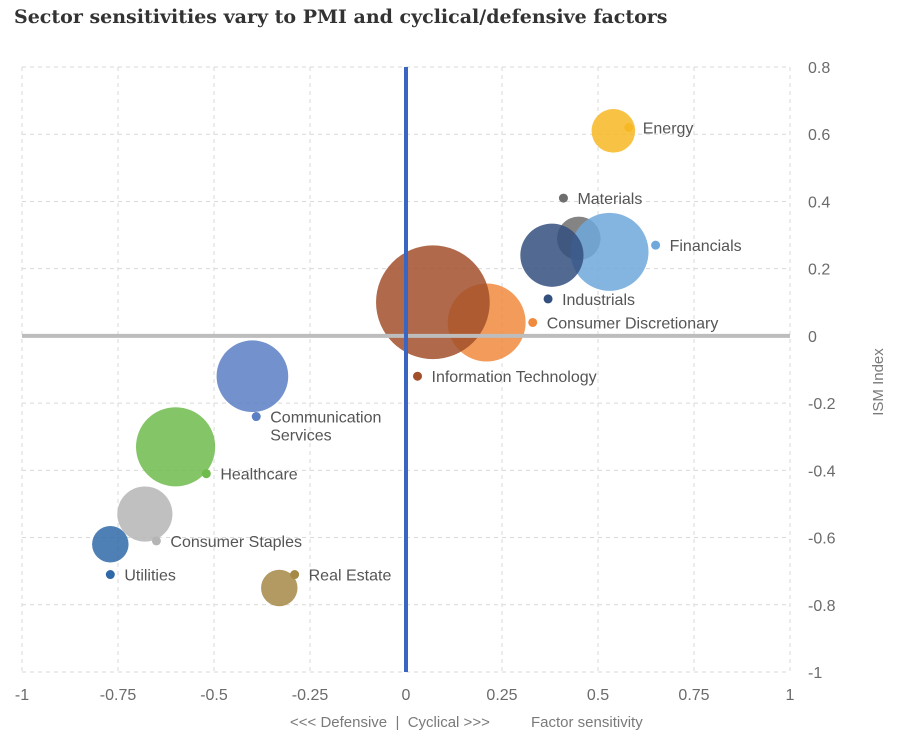 The image size is (905, 746). Describe the element at coordinates (406, 695) in the screenshot. I see `x-tick-label: 0` at that location.